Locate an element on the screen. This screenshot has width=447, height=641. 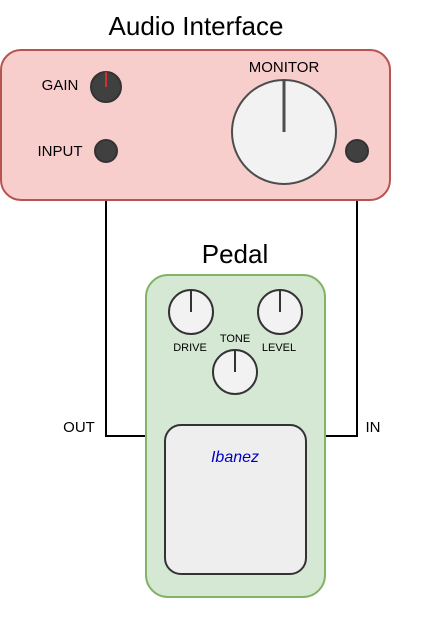
monitor-knob is located at coordinates (284, 132).